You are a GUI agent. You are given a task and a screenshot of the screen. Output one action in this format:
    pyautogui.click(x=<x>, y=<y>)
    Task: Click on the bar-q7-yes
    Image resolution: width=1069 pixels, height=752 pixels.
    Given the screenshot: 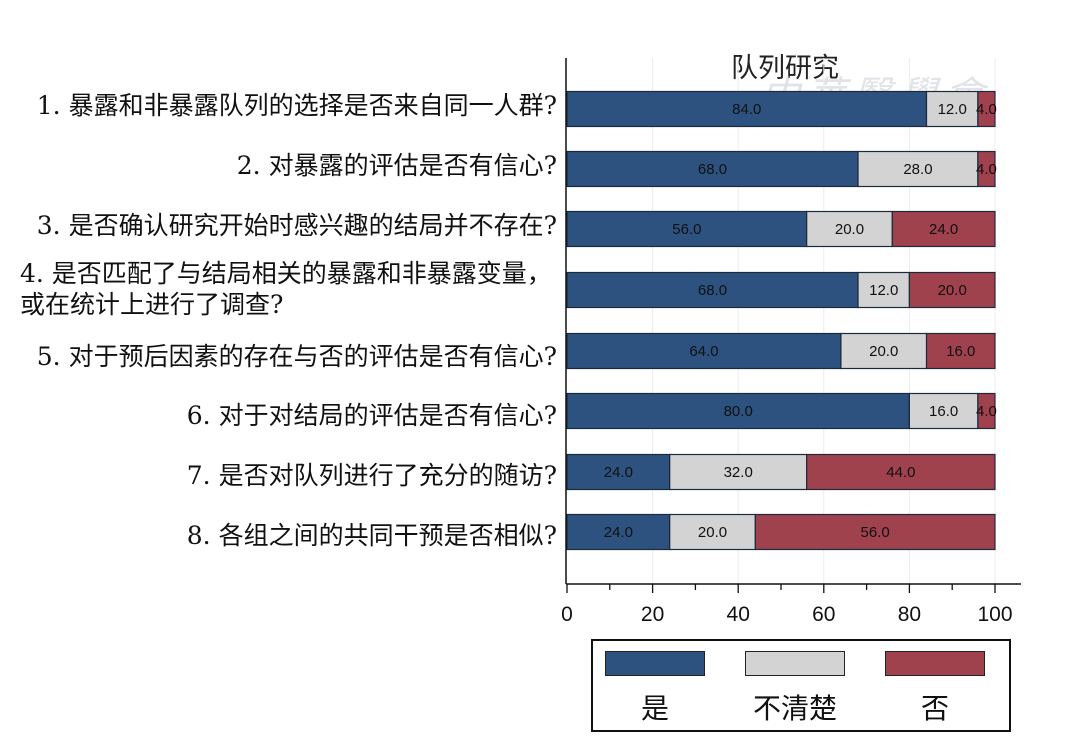 What is the action you would take?
    pyautogui.click(x=618, y=472)
    